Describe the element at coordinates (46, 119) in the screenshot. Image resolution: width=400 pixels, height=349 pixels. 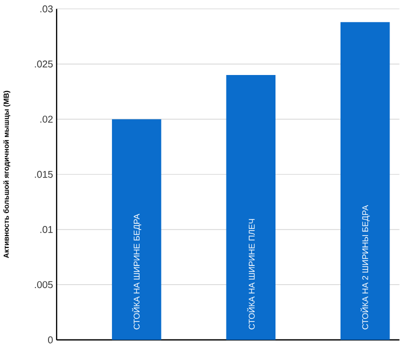
I see `y-tick-label: .02` at that location.